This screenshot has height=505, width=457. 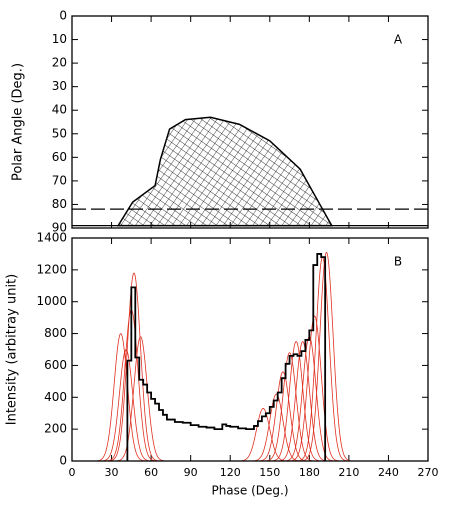 What do you see at coordinates (51, 269) in the screenshot?
I see `y-tick-label: 1200` at bounding box center [51, 269].